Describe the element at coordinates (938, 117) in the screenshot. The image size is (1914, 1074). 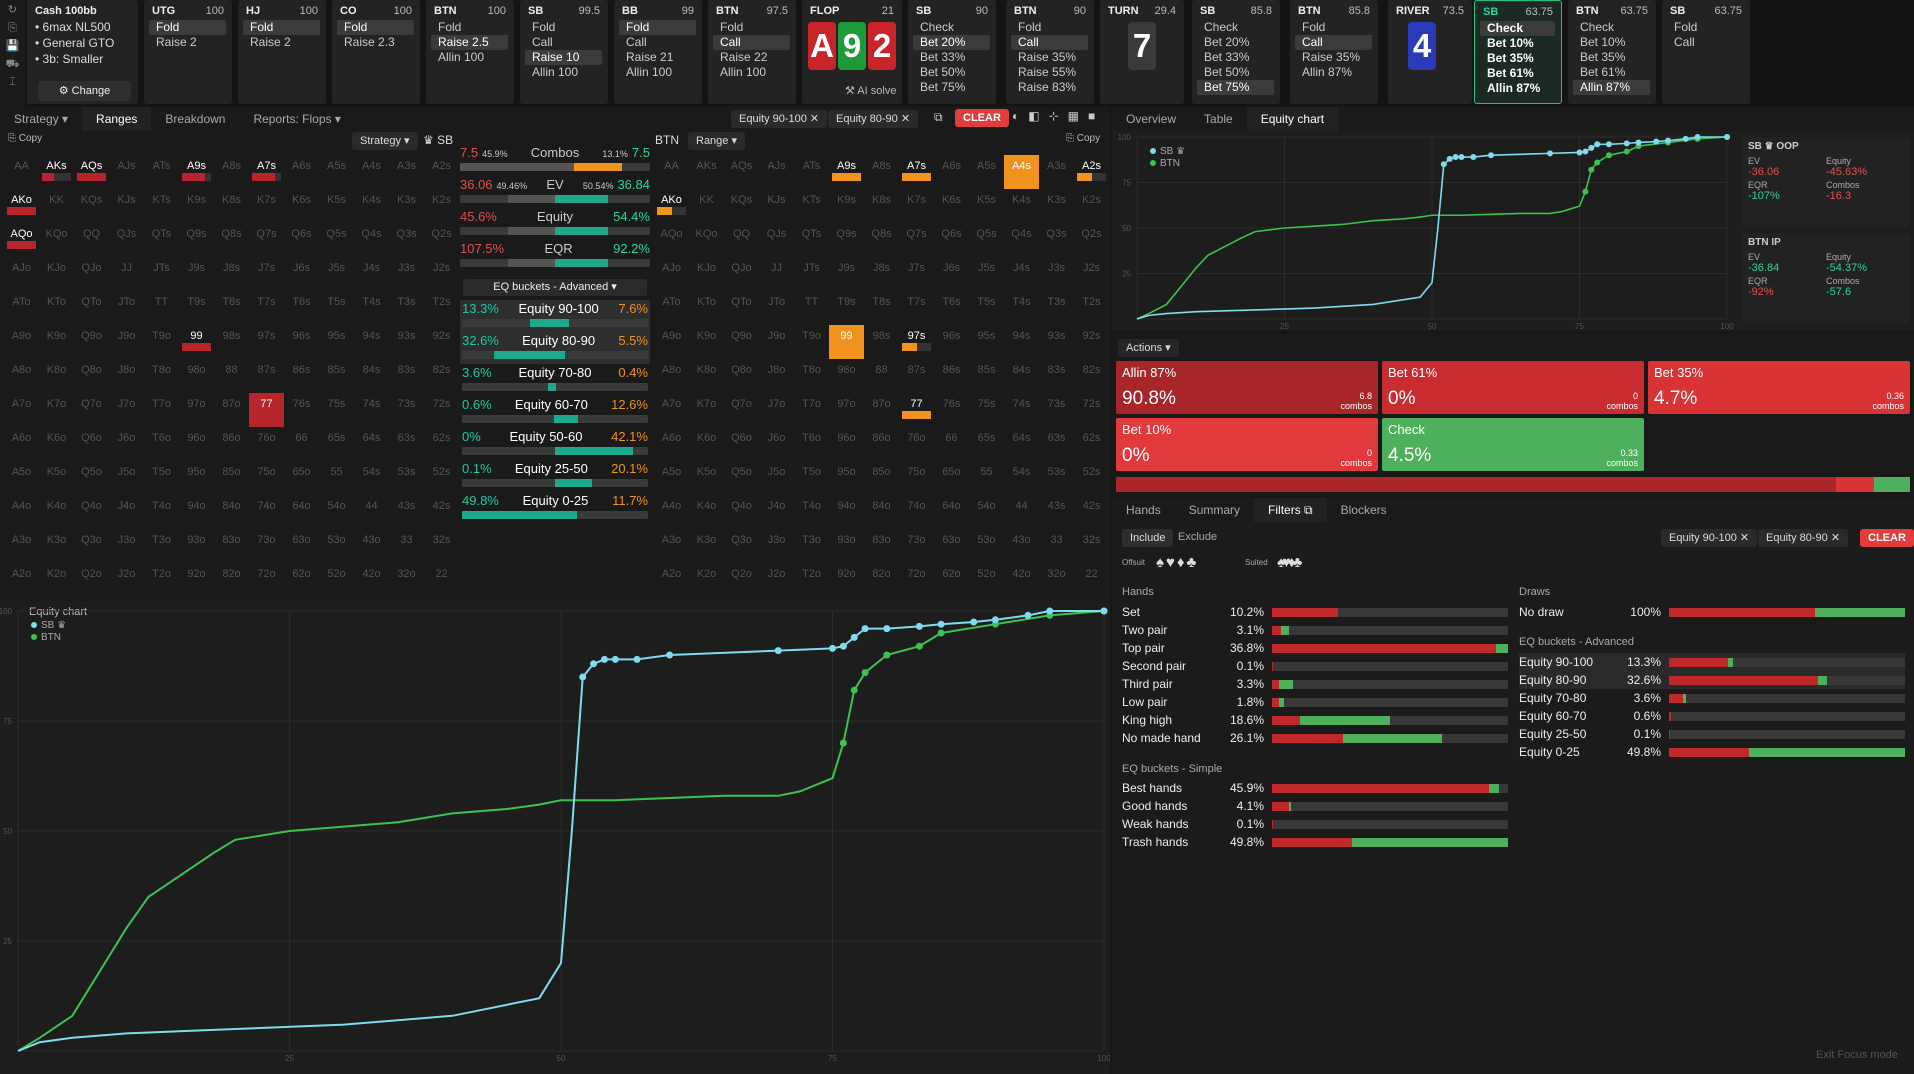
I see `copy-icon: ⧉` at that location.